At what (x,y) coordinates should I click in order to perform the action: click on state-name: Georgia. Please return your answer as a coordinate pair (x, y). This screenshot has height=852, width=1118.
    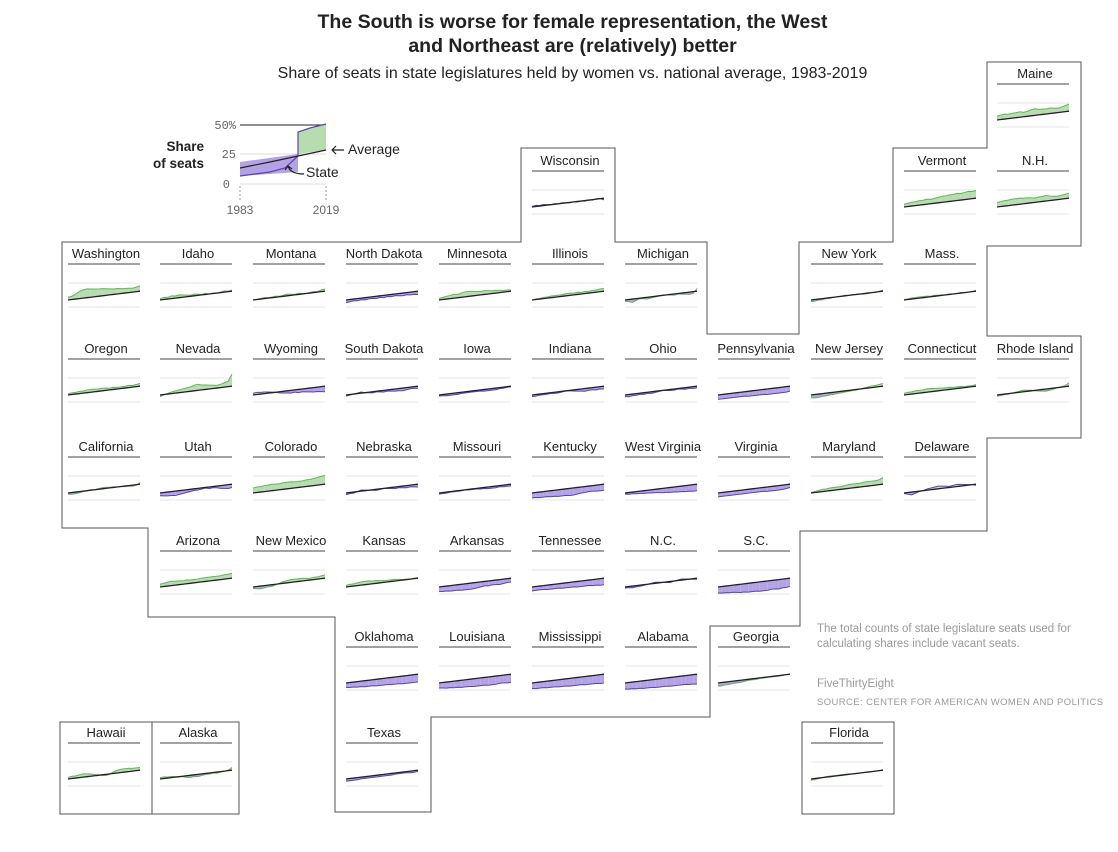
    Looking at the image, I should click on (756, 636).